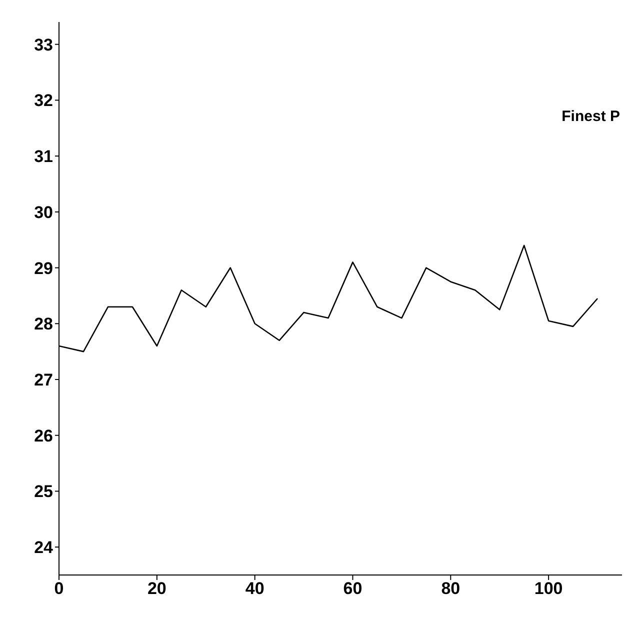 This screenshot has width=634, height=621. Describe the element at coordinates (43, 156) in the screenshot. I see `y-tick-label: 31` at that location.